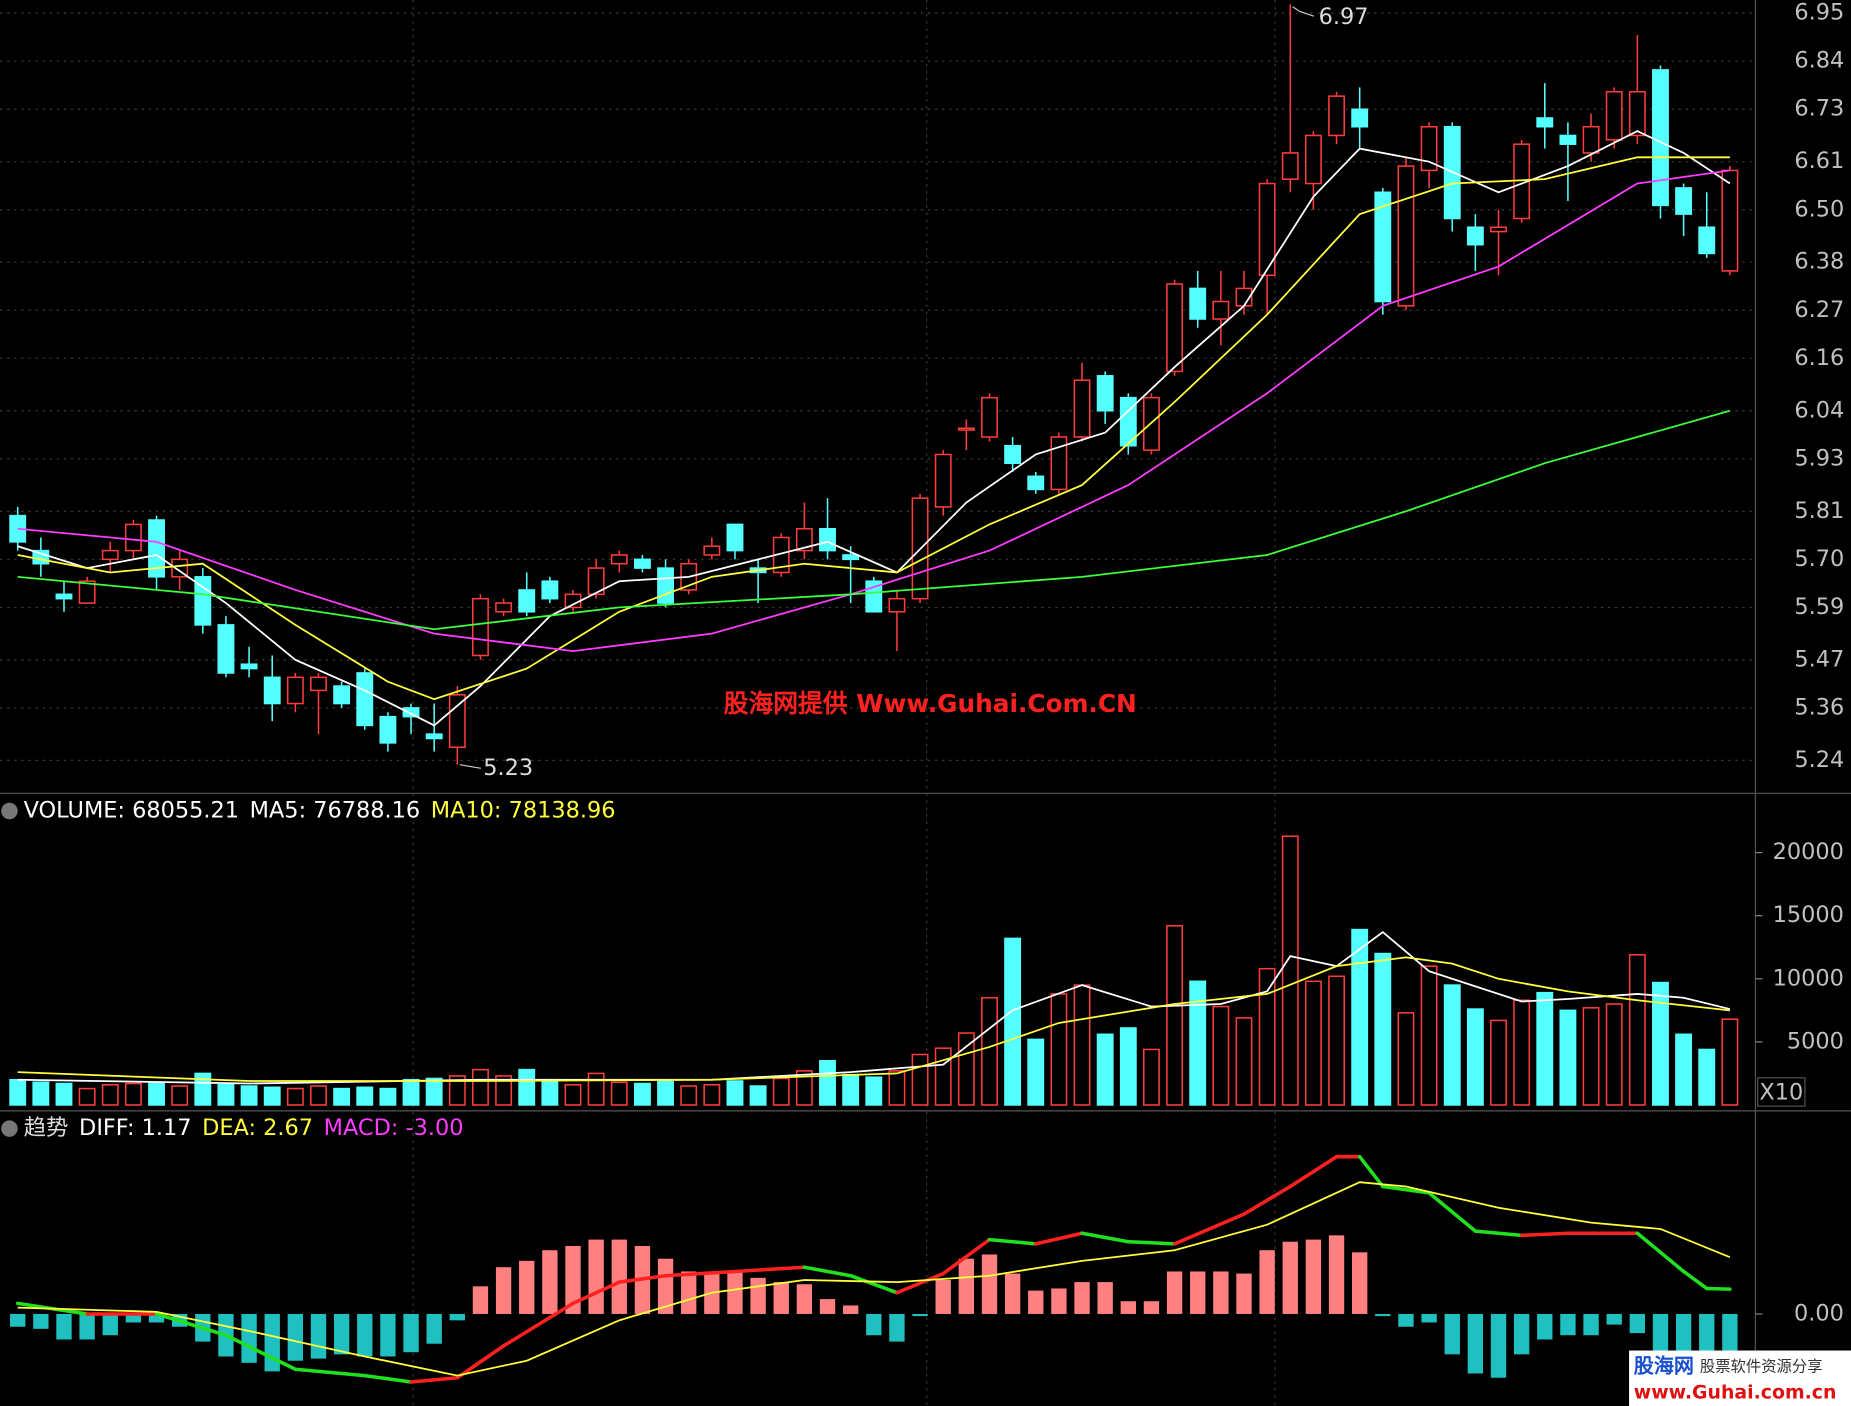 Image resolution: width=1851 pixels, height=1406 pixels. I want to click on header-text: MA10: 78138.96, so click(523, 811).